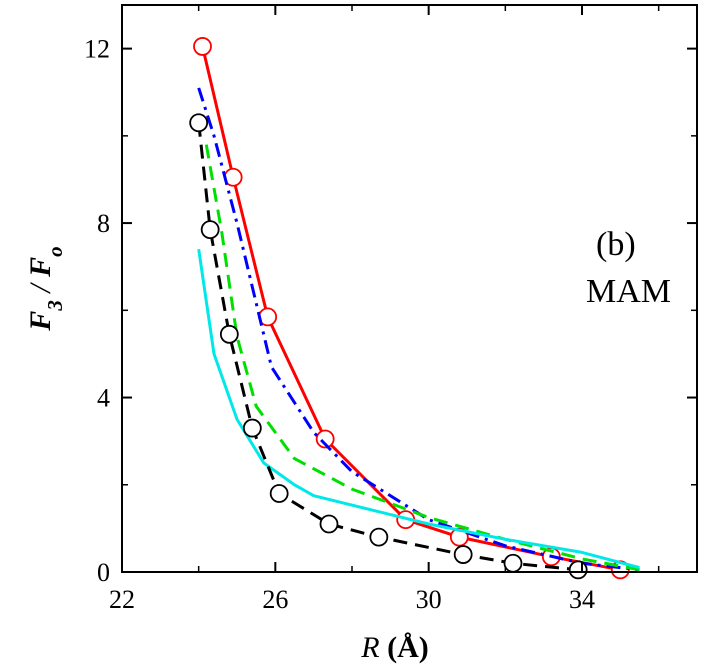 The height and width of the screenshot is (670, 702). What do you see at coordinates (103, 223) in the screenshot?
I see `y-tick-label: 8` at bounding box center [103, 223].